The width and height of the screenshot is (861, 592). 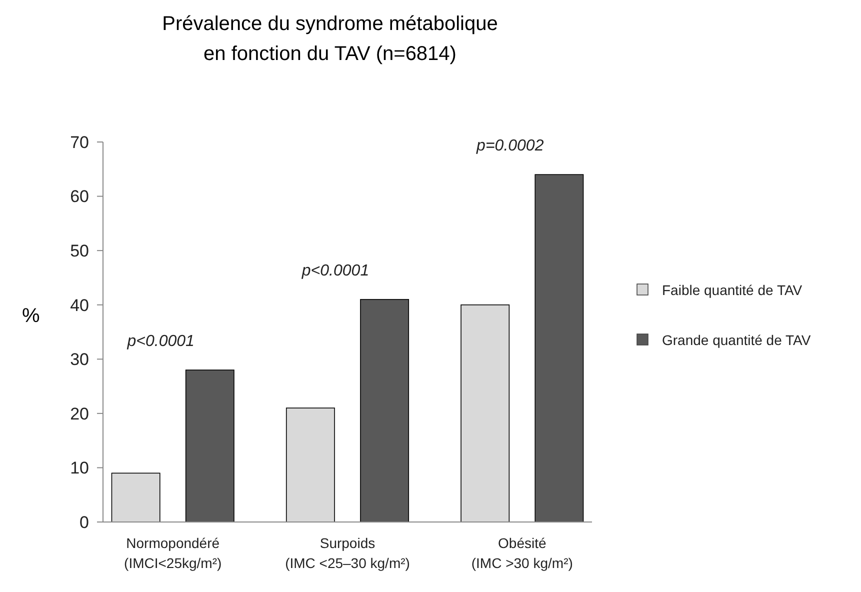 I want to click on y-tick-label: 10, so click(x=79, y=468).